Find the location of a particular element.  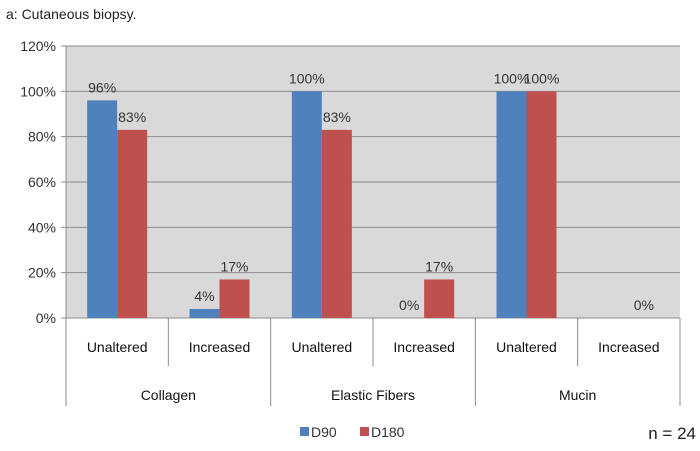

y-tick-label: 60% is located at coordinates (42, 182).